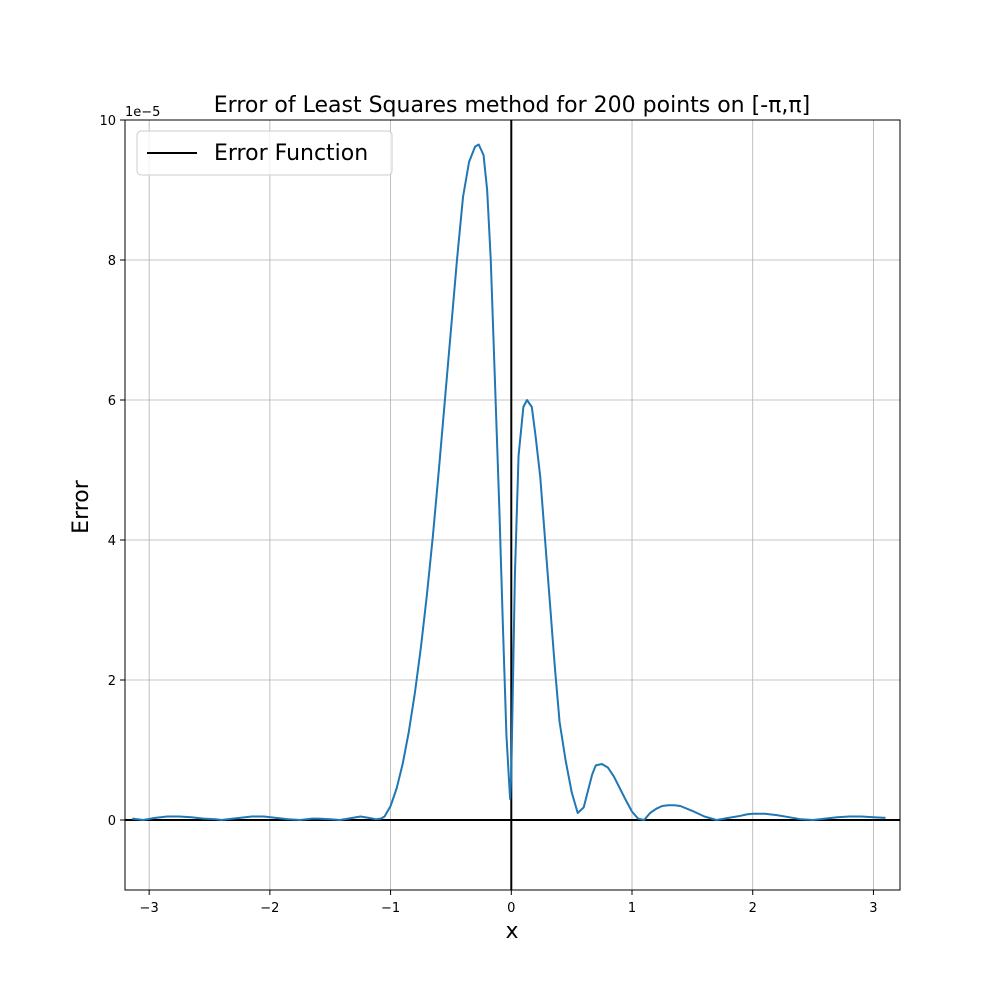 This screenshot has height=1000, width=1000. What do you see at coordinates (112, 471) in the screenshot?
I see `y-axis-ticks: 0 2 4 6 8 10` at bounding box center [112, 471].